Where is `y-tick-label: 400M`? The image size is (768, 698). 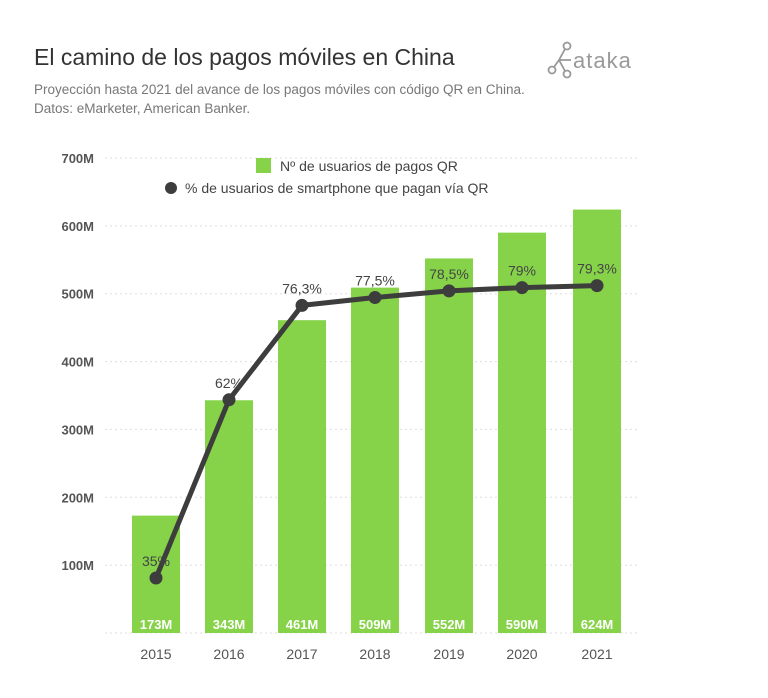 y-tick-label: 400M is located at coordinates (77, 362).